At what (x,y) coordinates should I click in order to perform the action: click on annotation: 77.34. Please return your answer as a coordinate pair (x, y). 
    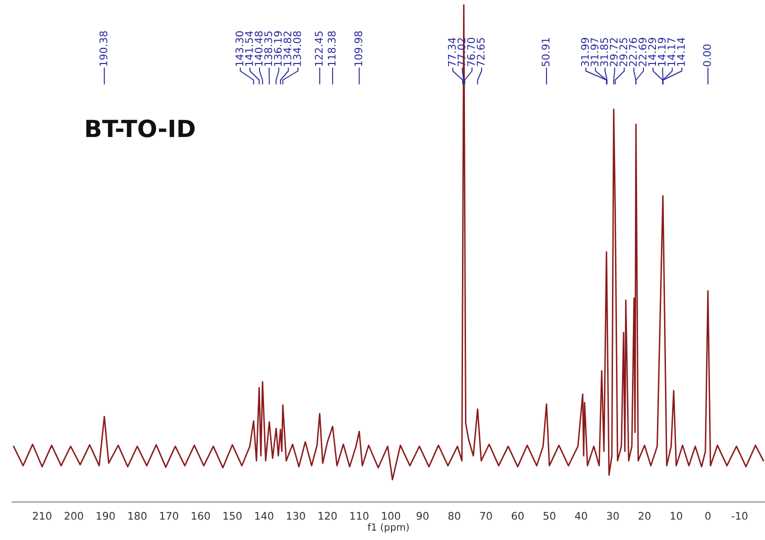
    Looking at the image, I should click on (452, 52).